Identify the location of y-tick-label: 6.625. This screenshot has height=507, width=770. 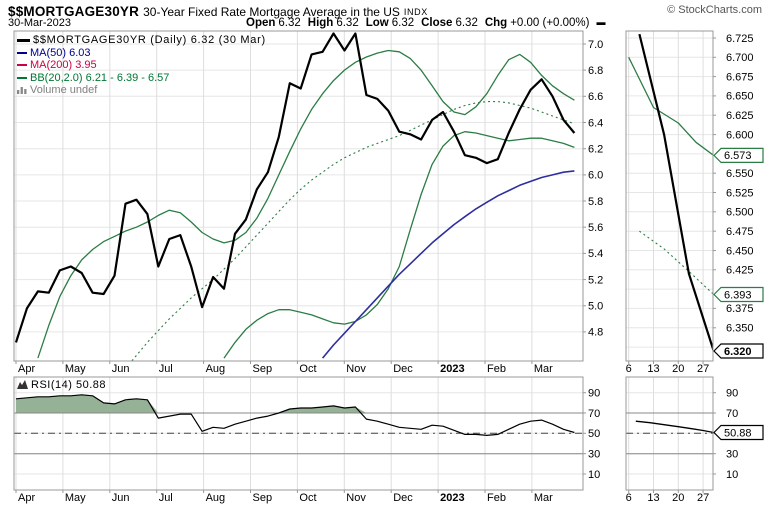
(740, 116).